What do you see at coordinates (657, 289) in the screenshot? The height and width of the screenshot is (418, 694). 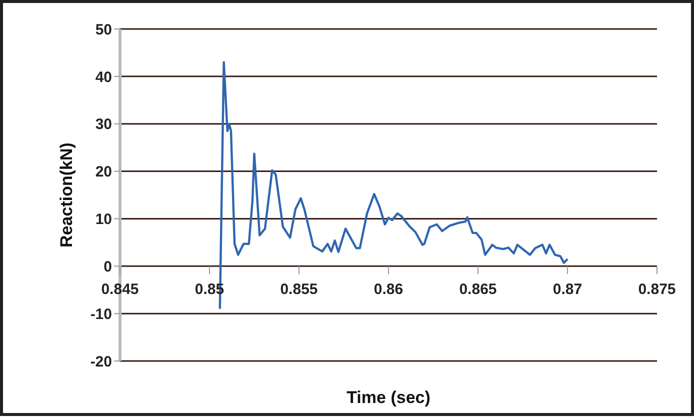 I see `x-tick-label: 0.875` at bounding box center [657, 289].